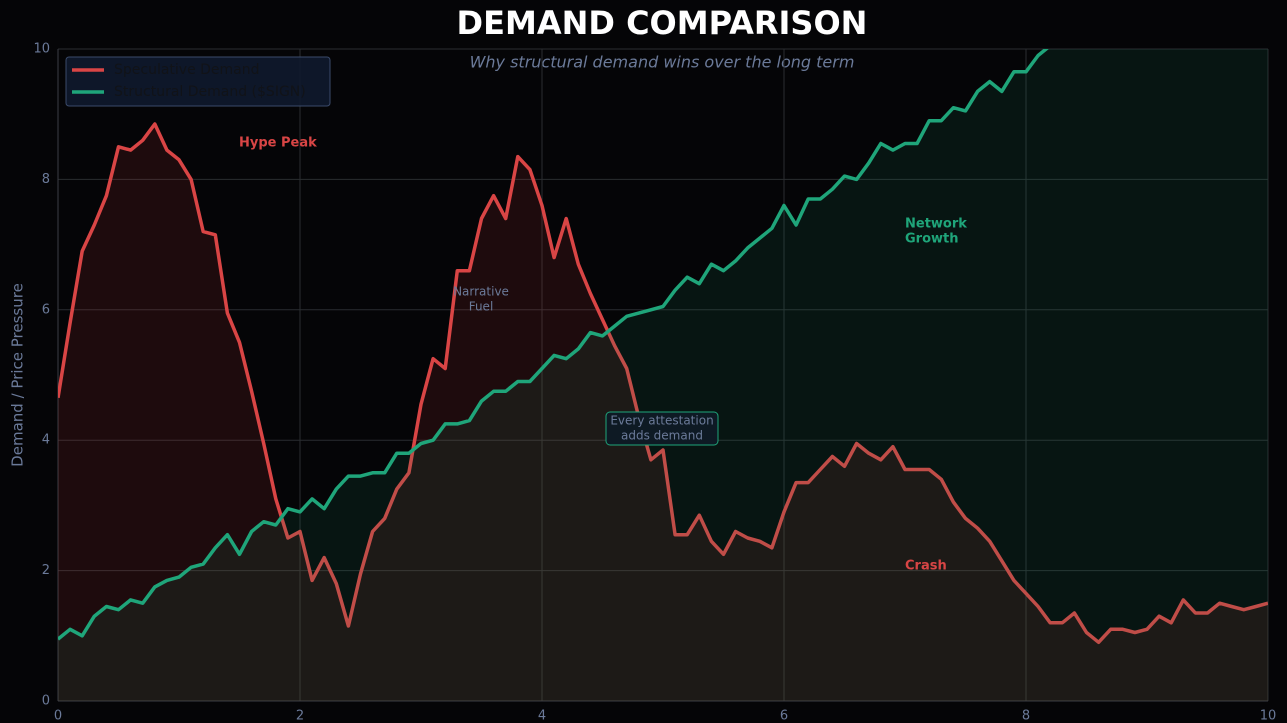  I want to click on x-tick-label: 4, so click(542, 716).